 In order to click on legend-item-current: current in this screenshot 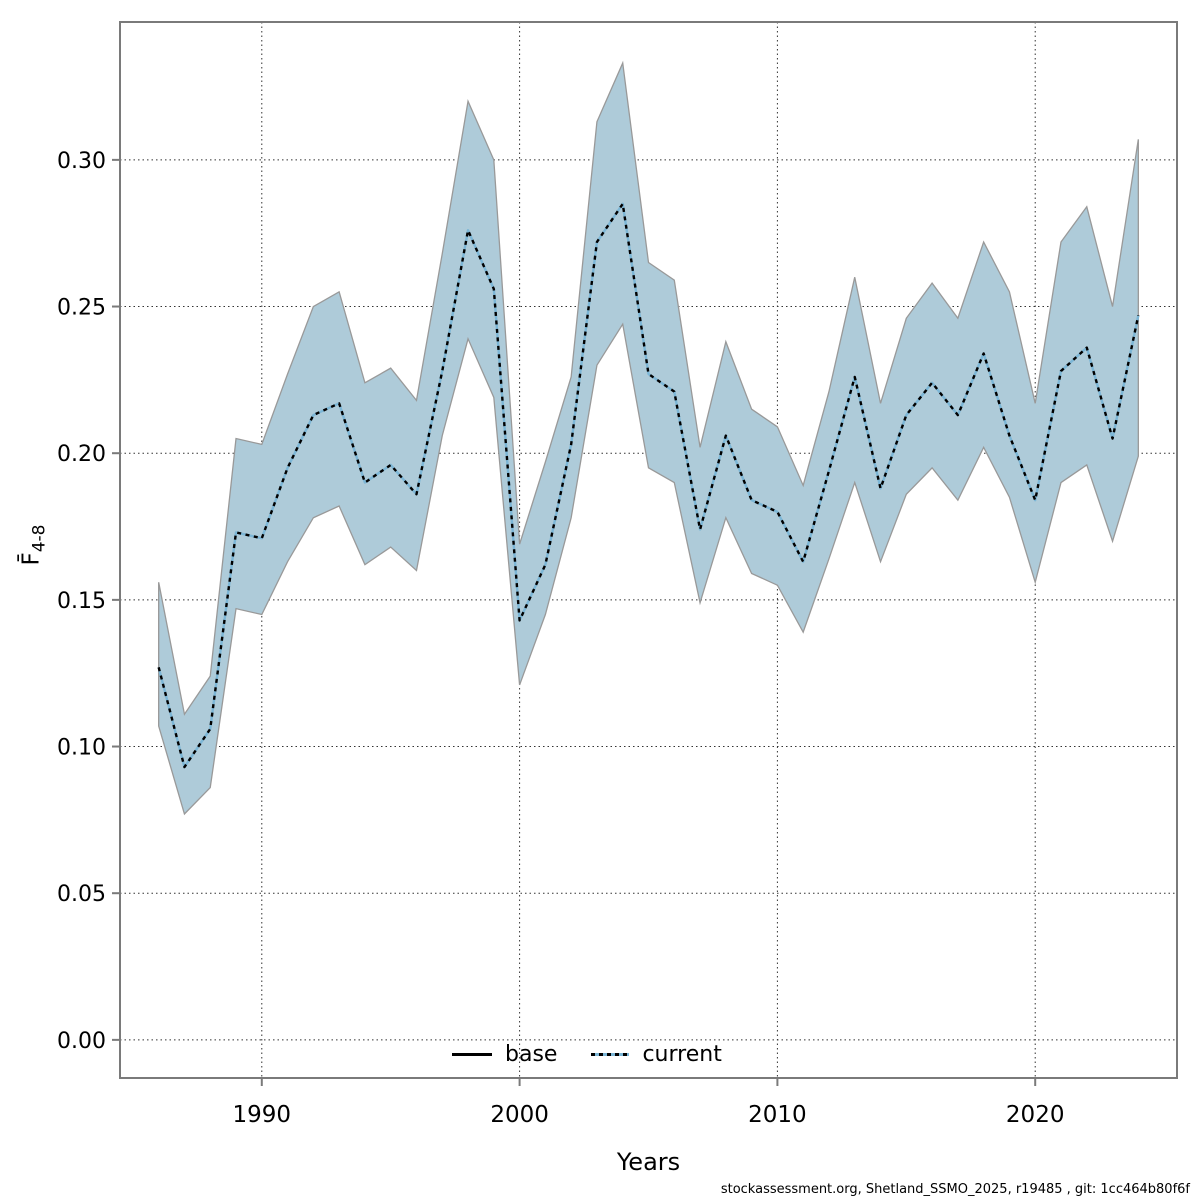, I will do `click(656, 1054)`.